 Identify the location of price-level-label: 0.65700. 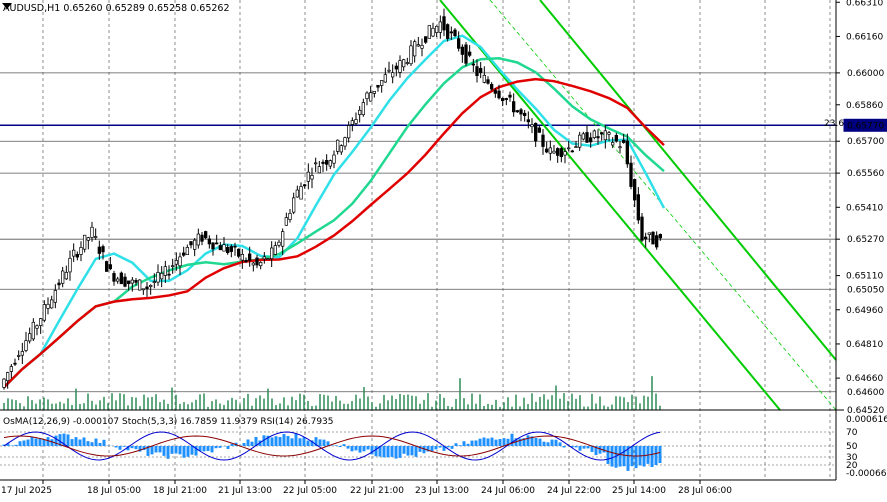
(865, 142).